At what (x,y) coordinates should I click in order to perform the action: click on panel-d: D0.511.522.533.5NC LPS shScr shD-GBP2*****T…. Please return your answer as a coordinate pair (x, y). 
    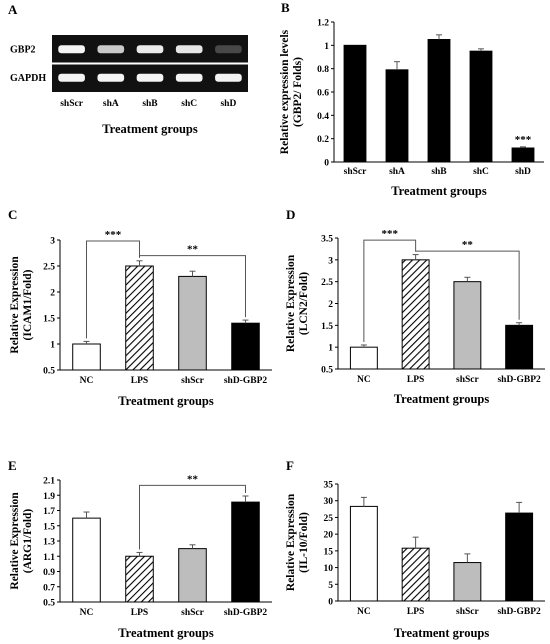
    Looking at the image, I should click on (415, 306).